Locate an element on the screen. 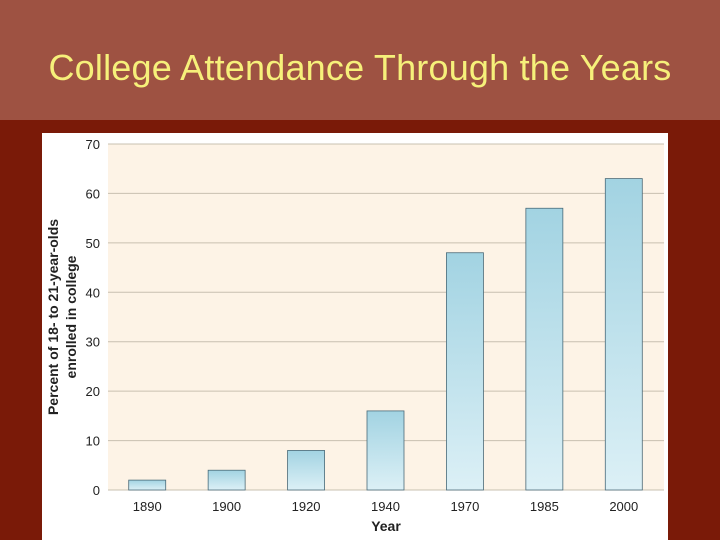  x-tick-label: 1970 is located at coordinates (464, 506).